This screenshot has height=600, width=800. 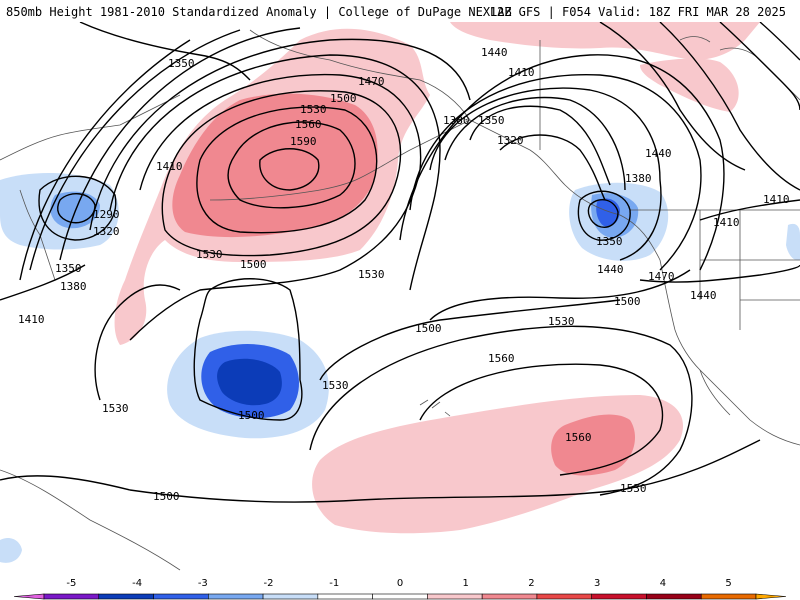 What do you see at coordinates (597, 583) in the screenshot?
I see `colorbar-tick-label: 3` at bounding box center [597, 583].